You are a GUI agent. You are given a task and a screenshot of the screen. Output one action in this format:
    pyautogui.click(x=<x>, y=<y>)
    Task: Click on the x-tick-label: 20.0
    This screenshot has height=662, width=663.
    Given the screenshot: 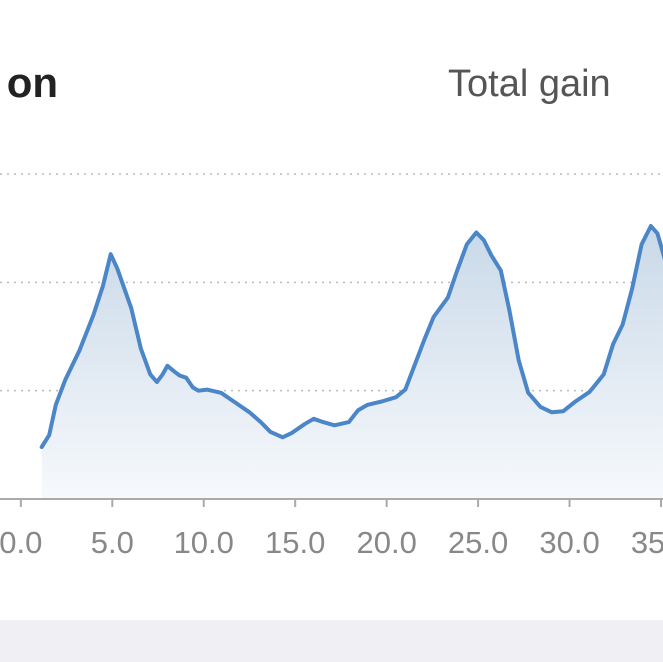 What is the action you would take?
    pyautogui.click(x=386, y=542)
    